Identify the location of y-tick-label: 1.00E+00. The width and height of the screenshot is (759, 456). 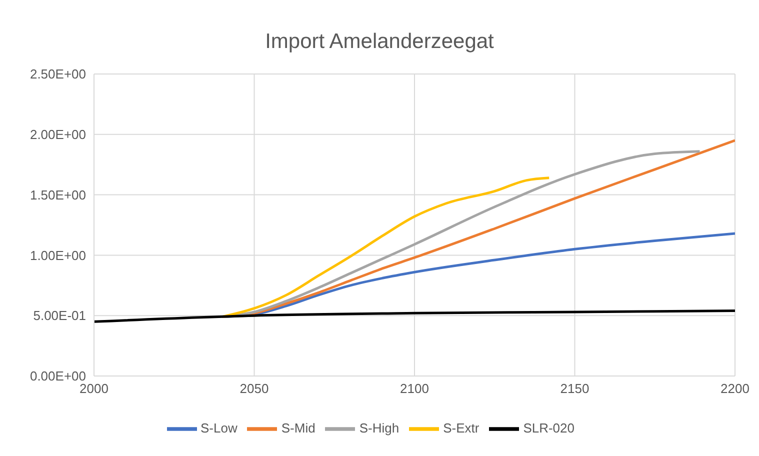
(58, 255).